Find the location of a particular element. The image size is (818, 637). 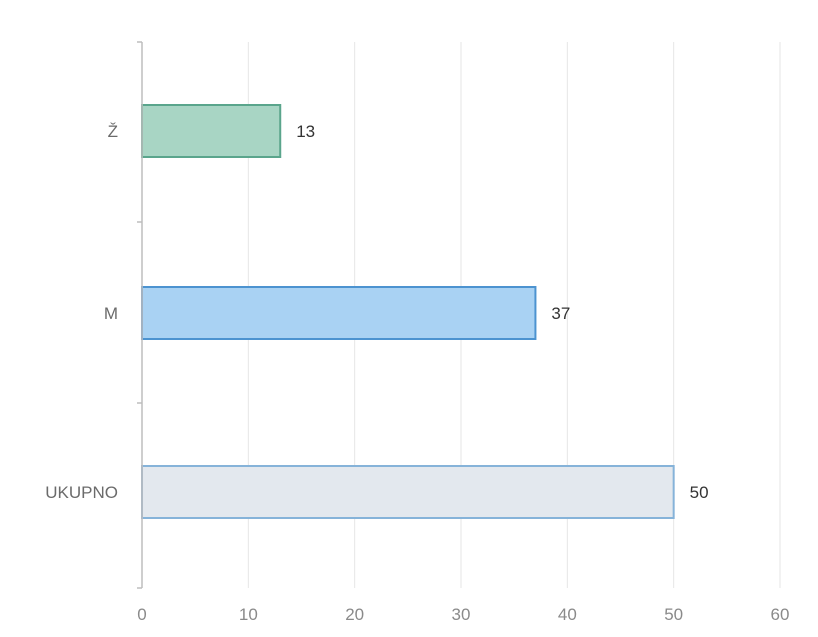

x-tick-label: 10 is located at coordinates (248, 614).